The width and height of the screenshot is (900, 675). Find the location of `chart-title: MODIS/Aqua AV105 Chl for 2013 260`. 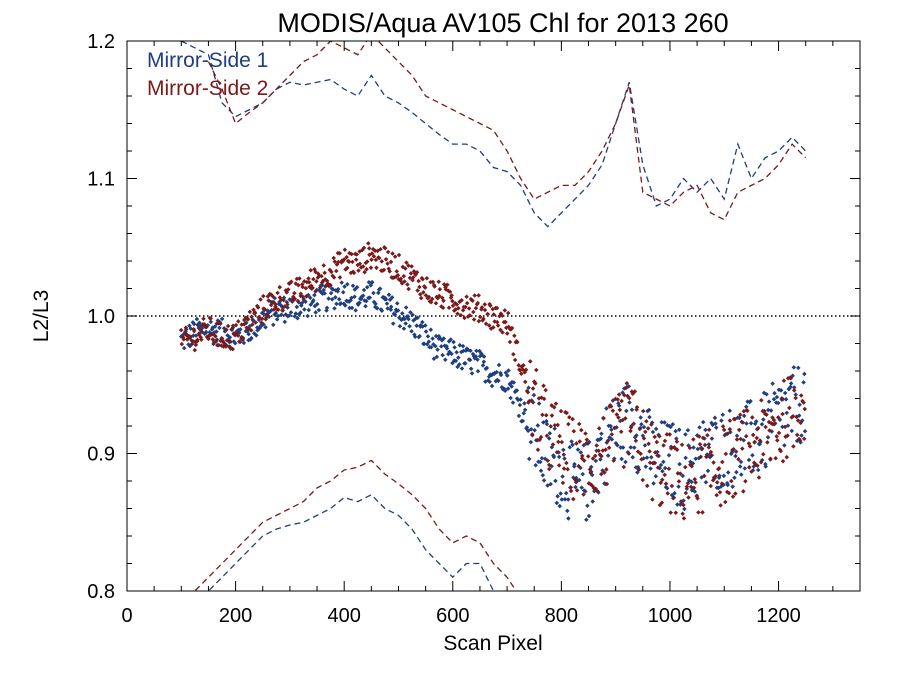

chart-title: MODIS/Aqua AV105 Chl for 2013 260 is located at coordinates (502, 23).